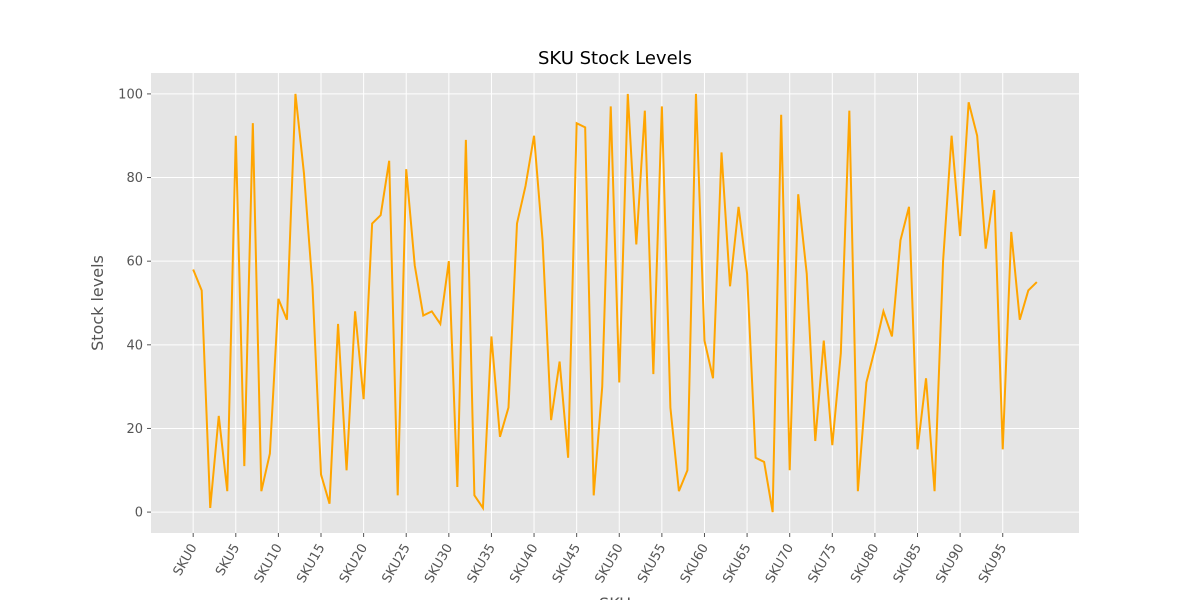  I want to click on y-axis-label: Stock levels, so click(97, 303).